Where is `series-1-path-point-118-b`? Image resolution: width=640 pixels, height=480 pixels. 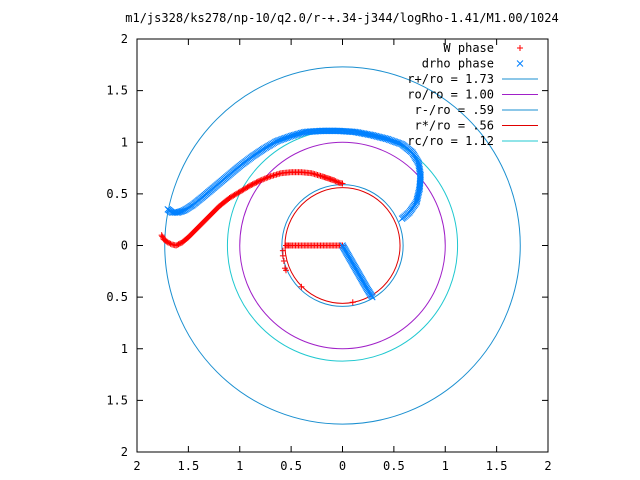
series-1-path-point-118-b is located at coordinates (316, 131).